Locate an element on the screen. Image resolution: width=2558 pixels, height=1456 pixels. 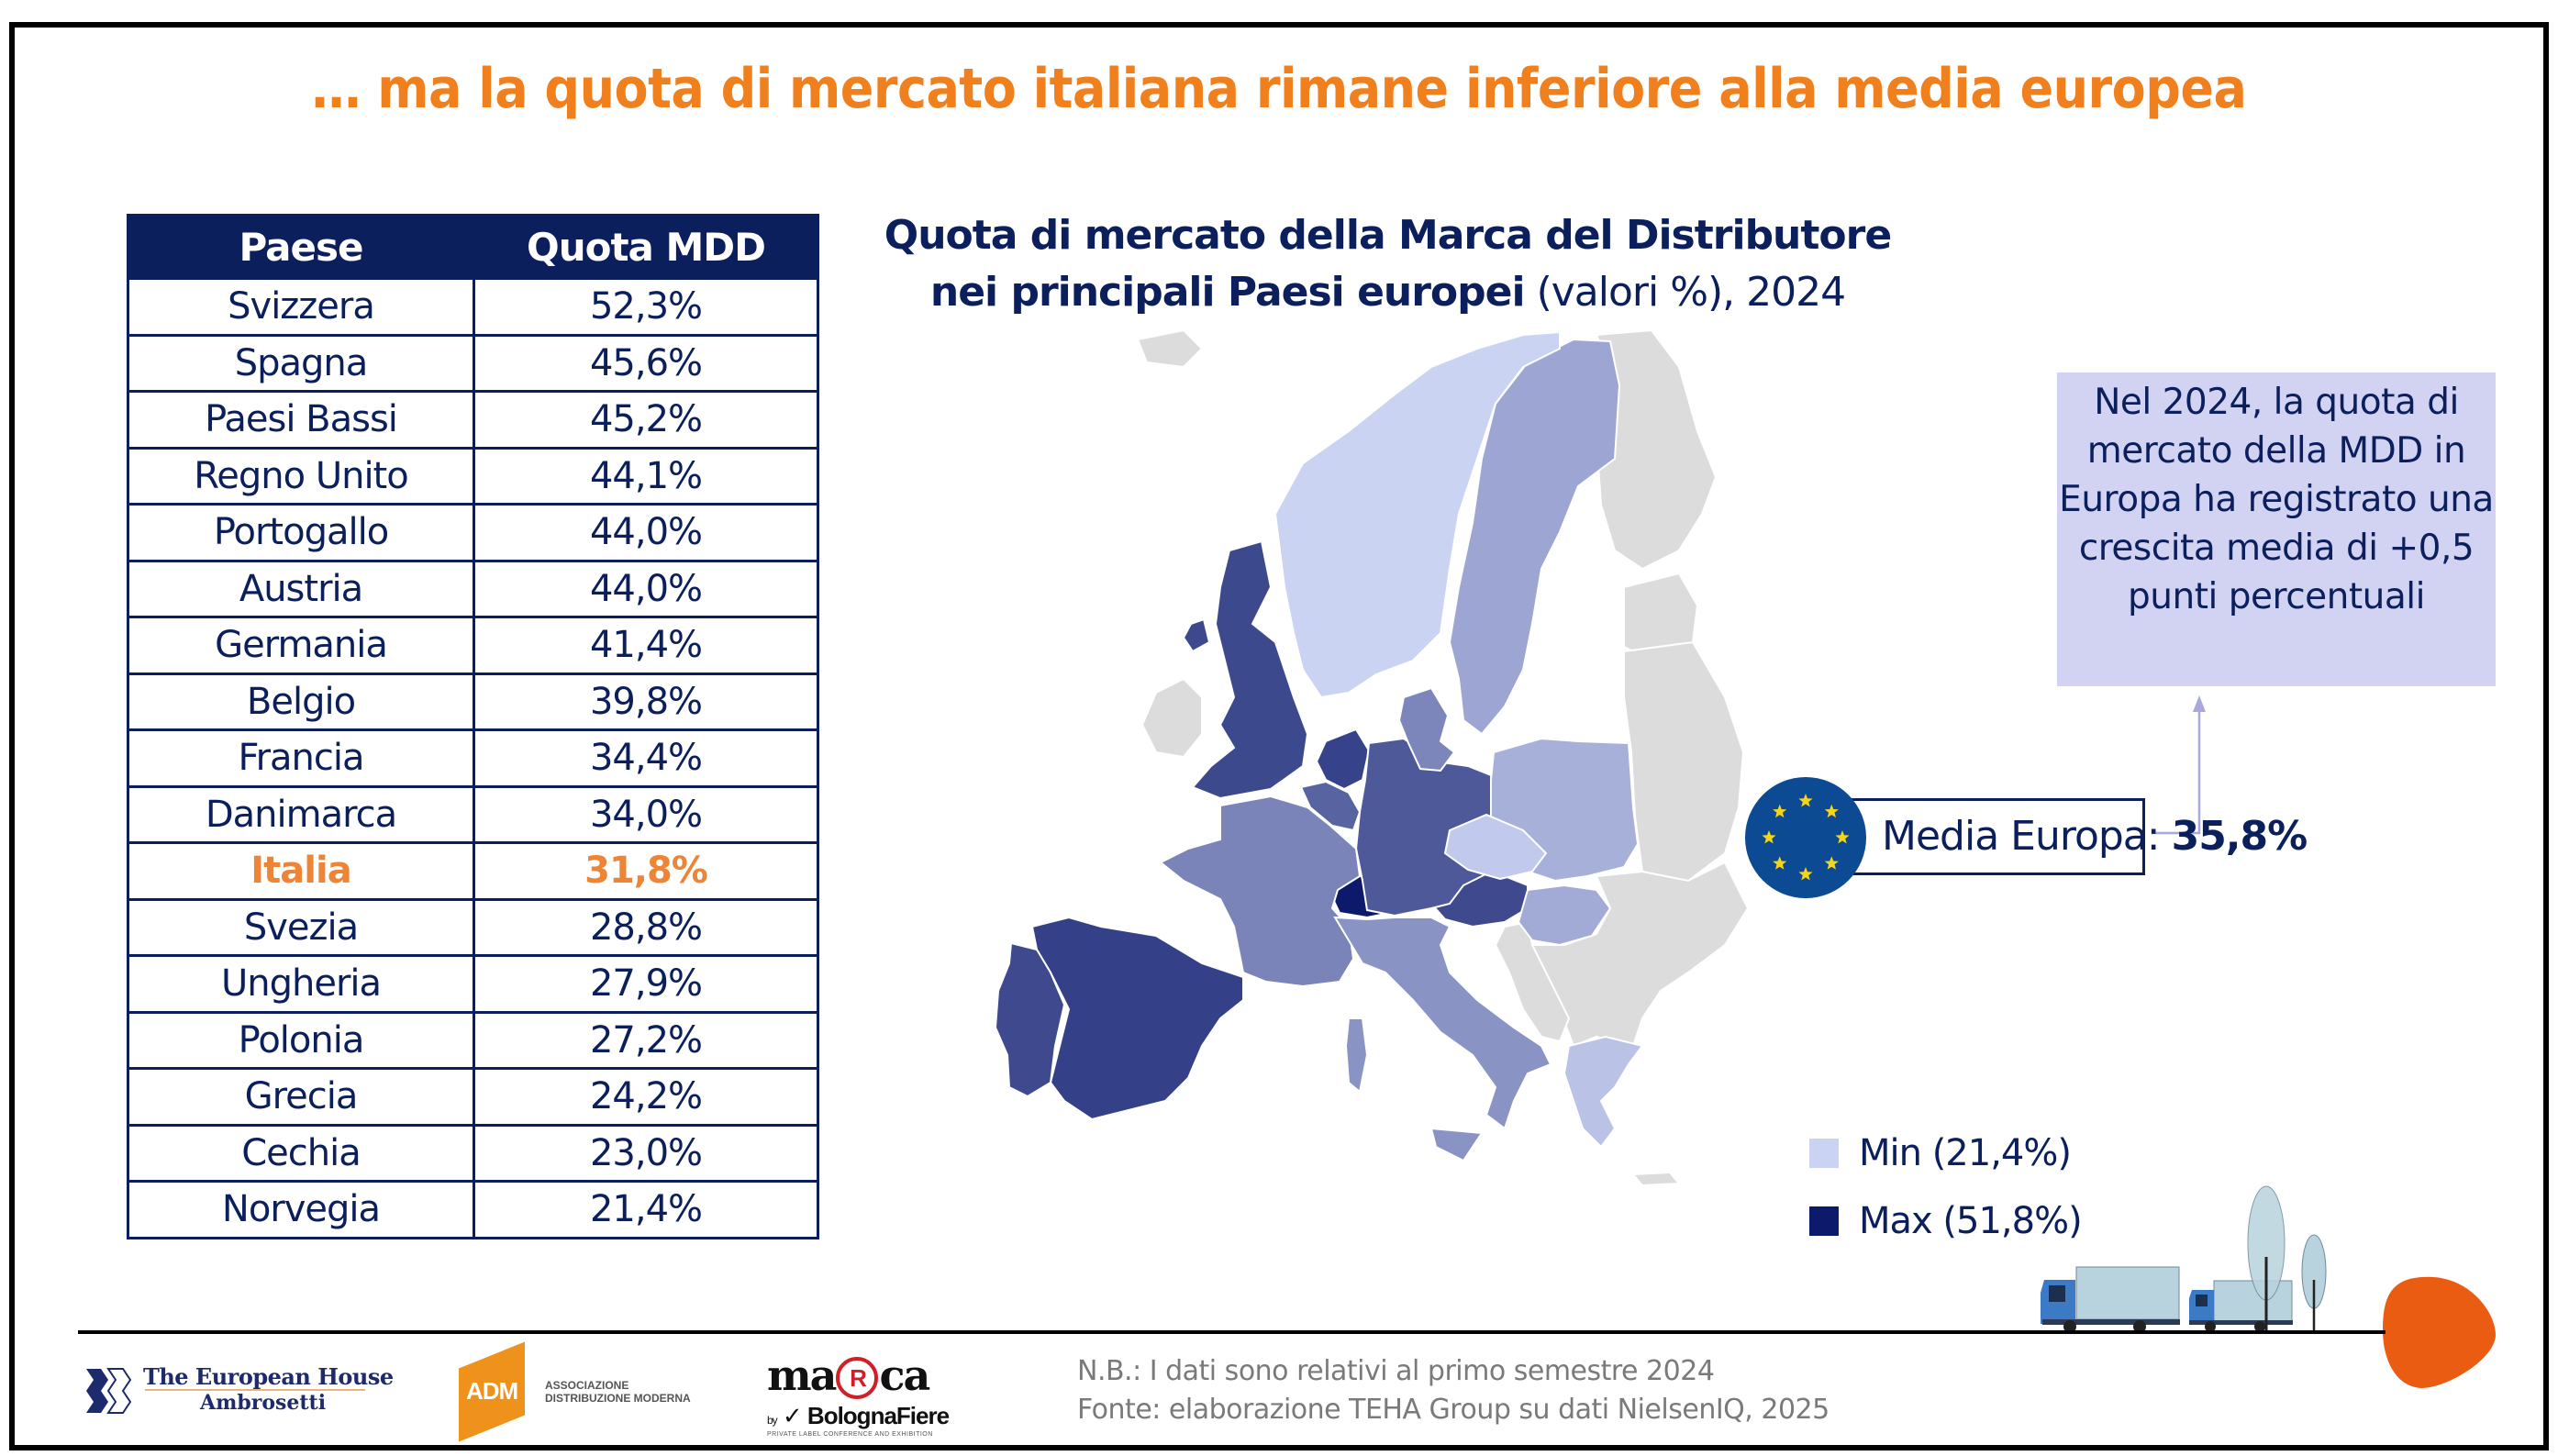
cell-share: 27,9% is located at coordinates (646, 984).